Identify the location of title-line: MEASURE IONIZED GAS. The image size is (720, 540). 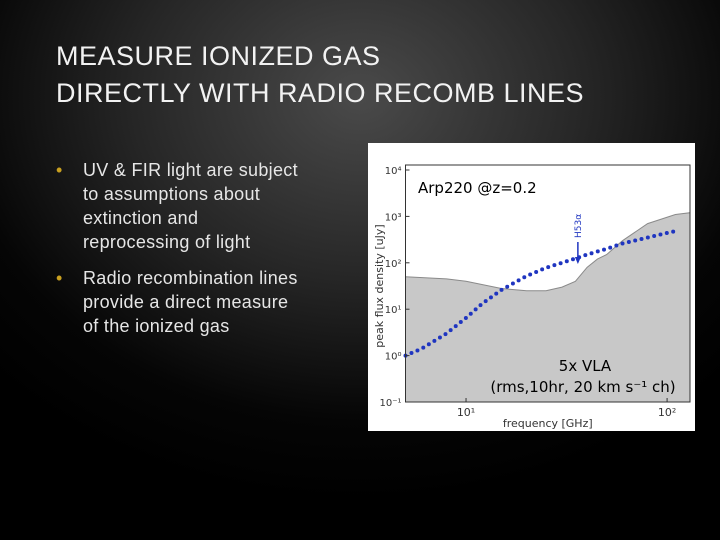
(218, 56).